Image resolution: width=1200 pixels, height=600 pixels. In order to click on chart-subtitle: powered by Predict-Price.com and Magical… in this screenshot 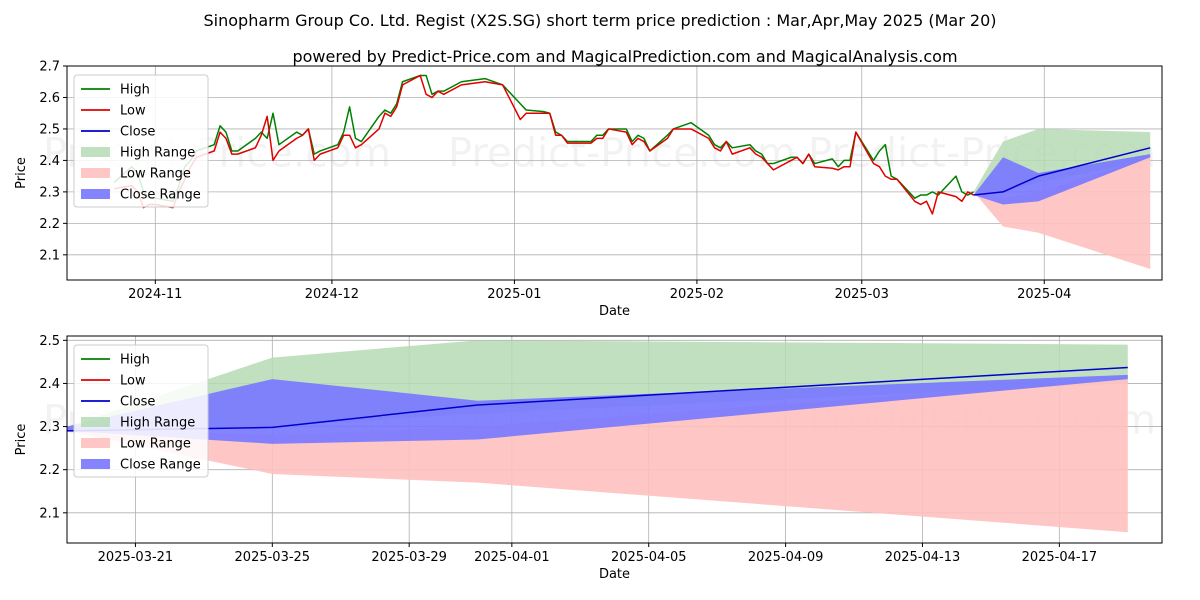, I will do `click(624, 56)`.